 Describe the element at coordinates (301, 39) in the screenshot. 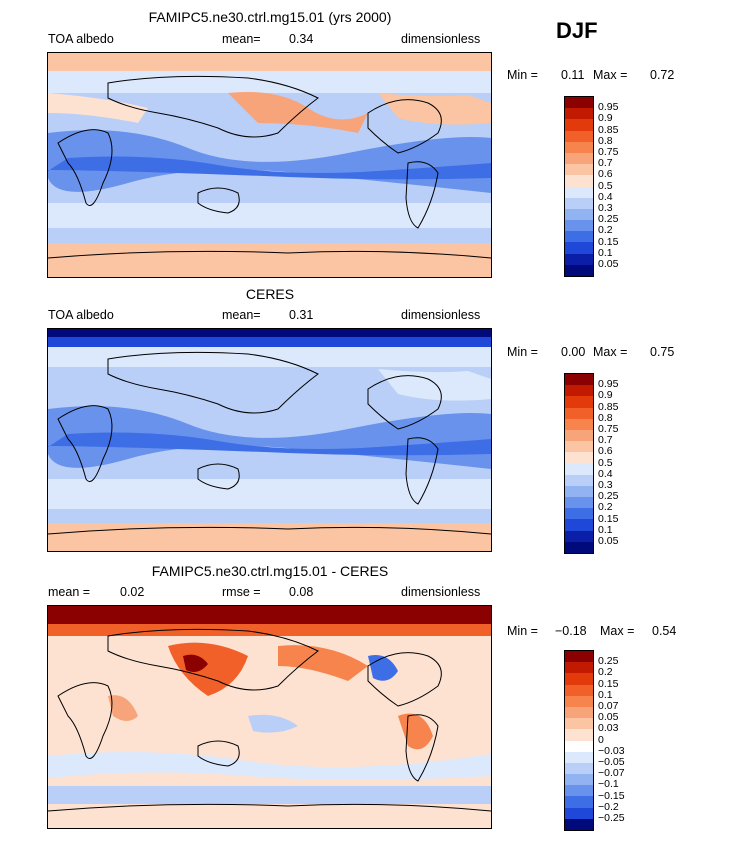

I see `panel-1-mean-value: 0.34` at that location.